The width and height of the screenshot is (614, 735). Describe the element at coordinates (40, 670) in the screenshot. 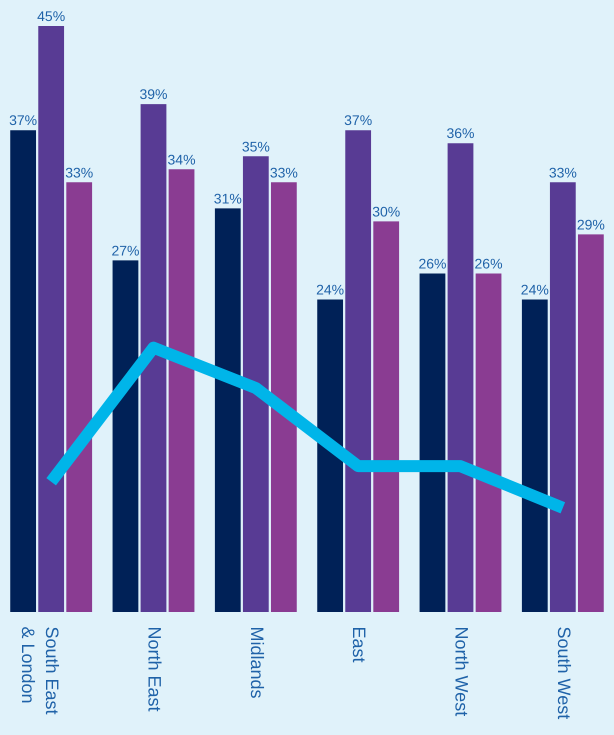

I see `x-tick-label: South East & London` at that location.